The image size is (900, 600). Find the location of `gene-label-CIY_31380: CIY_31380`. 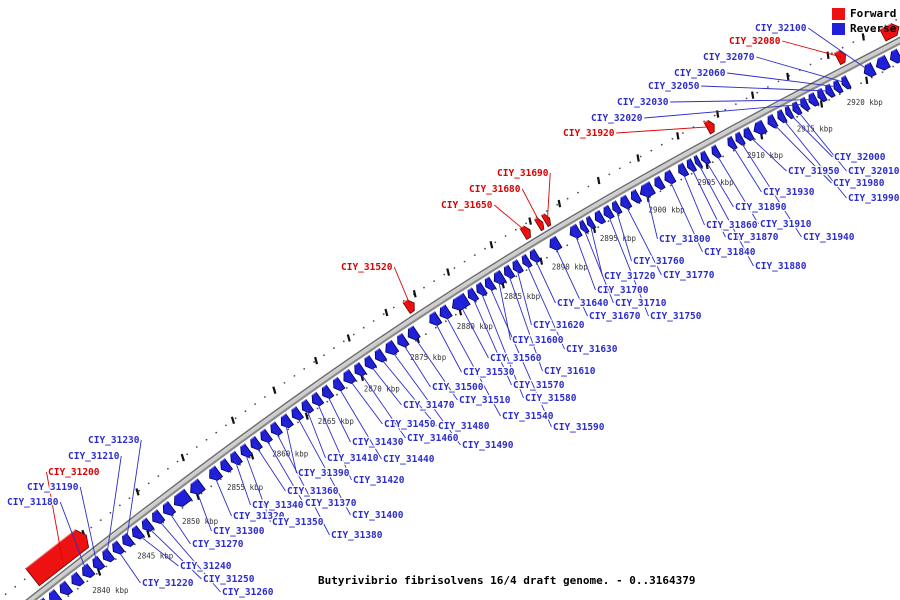

gene-label-CIY_31380: CIY_31380 is located at coordinates (357, 536).